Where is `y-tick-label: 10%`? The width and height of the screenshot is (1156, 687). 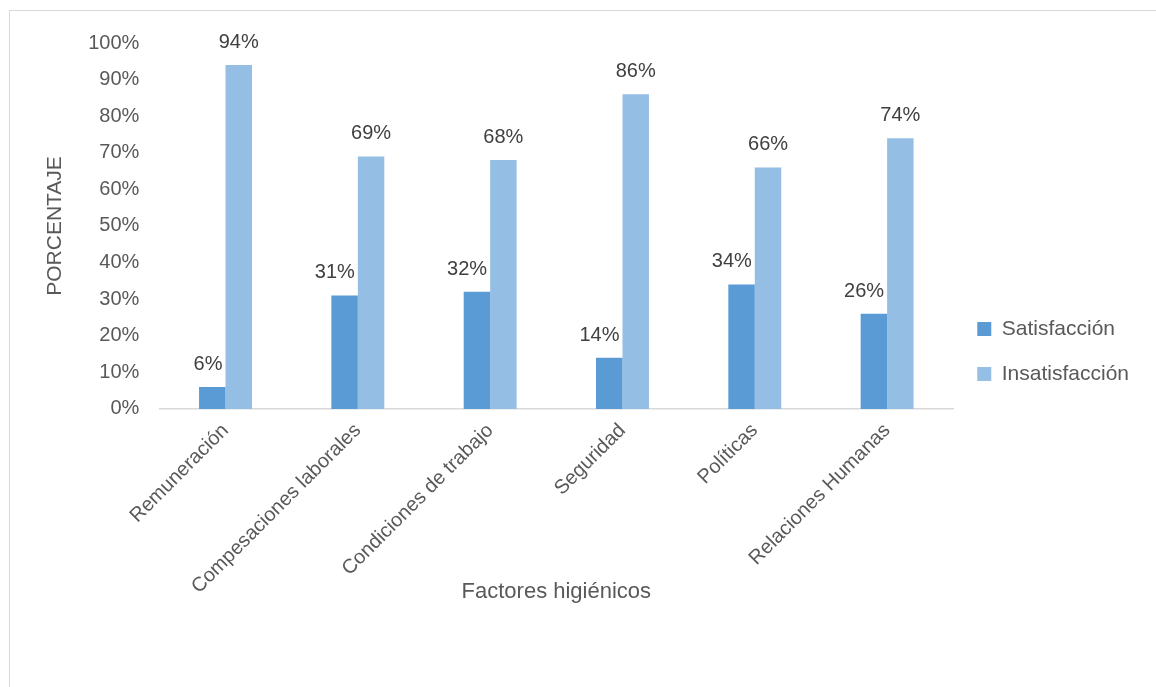 y-tick-label: 10% is located at coordinates (119, 370).